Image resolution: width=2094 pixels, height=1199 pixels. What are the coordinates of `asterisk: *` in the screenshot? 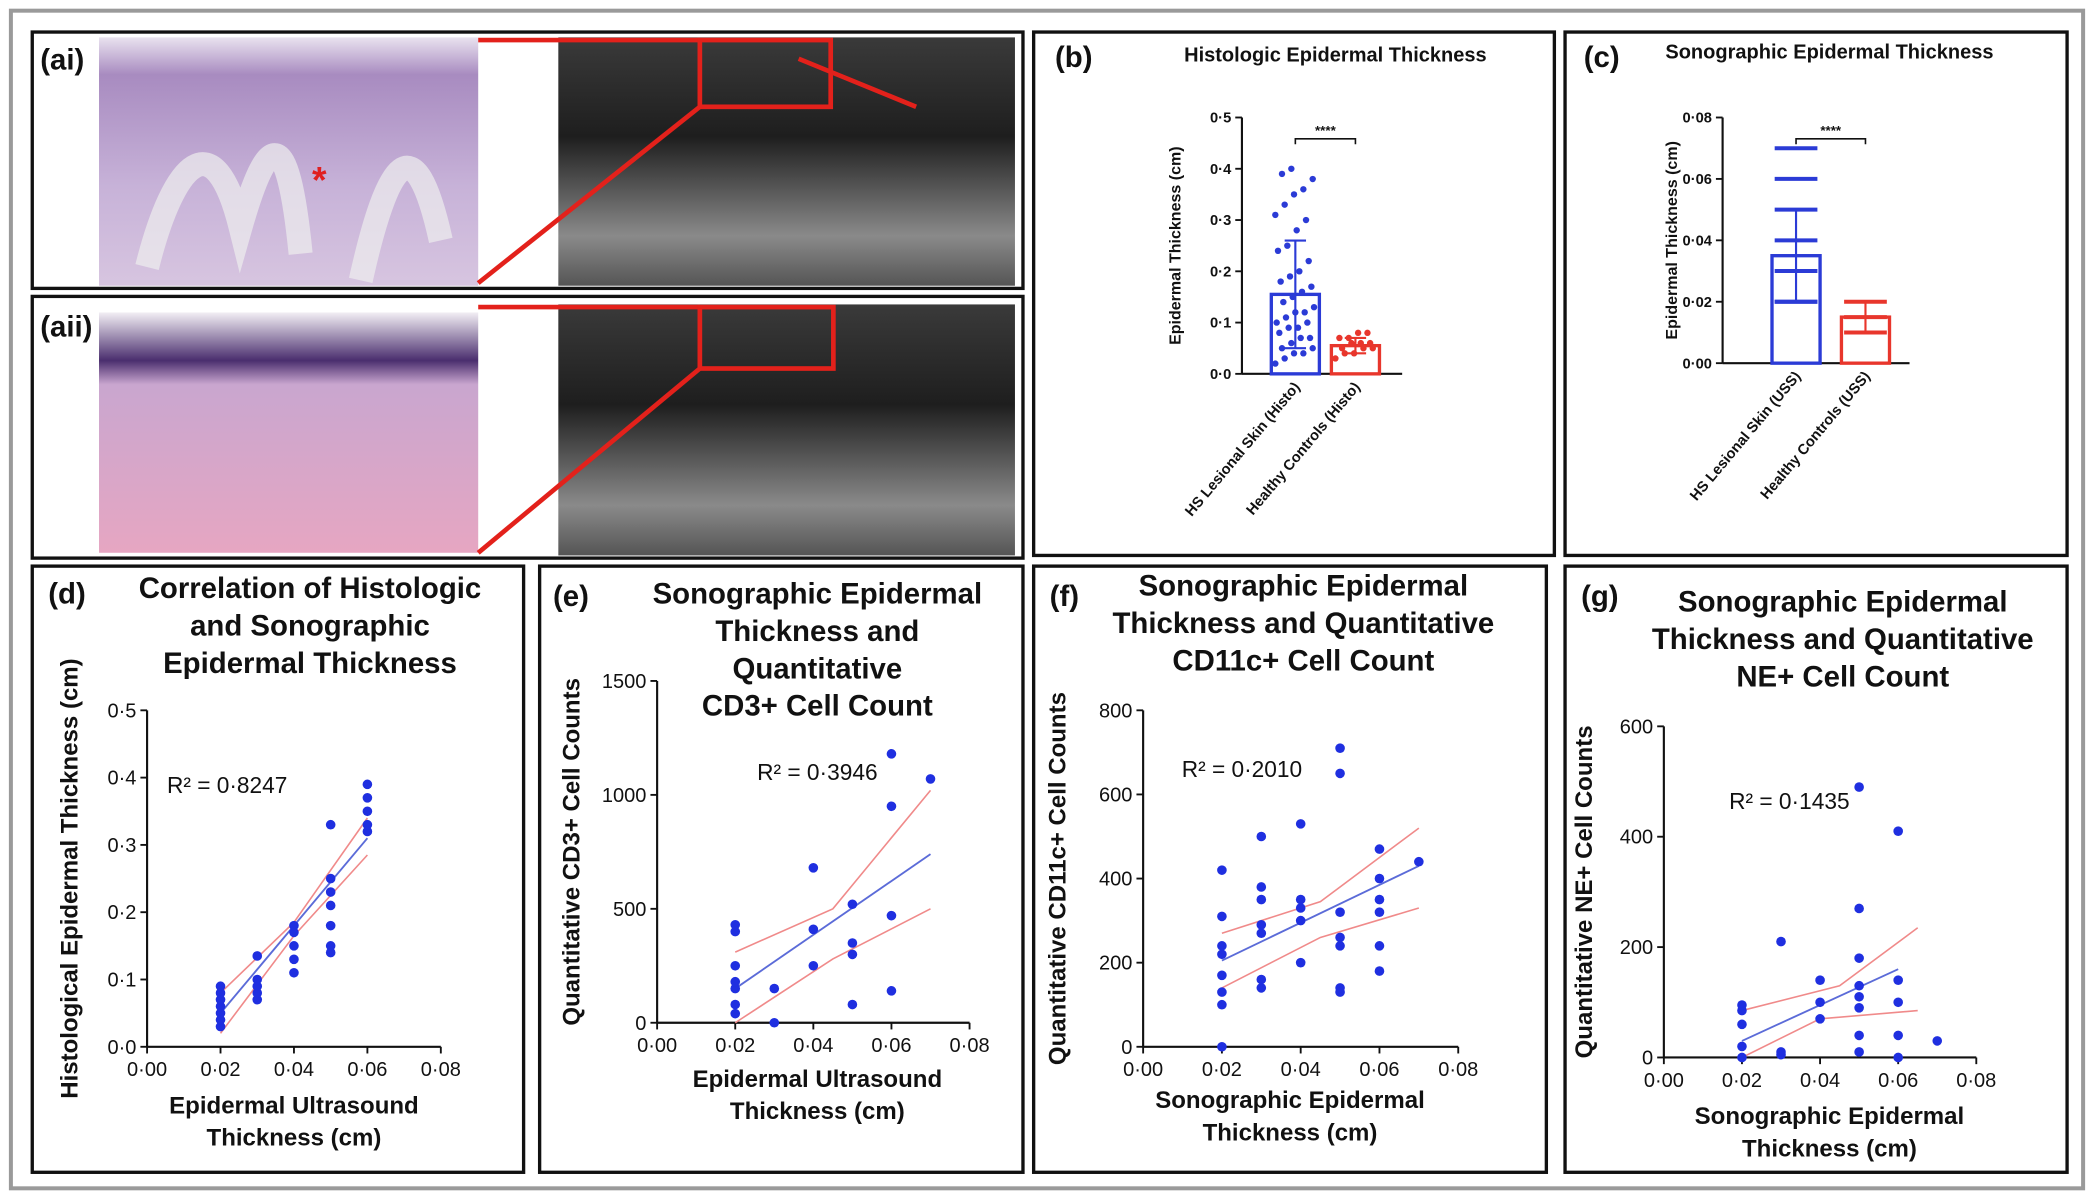 It's located at (319, 179).